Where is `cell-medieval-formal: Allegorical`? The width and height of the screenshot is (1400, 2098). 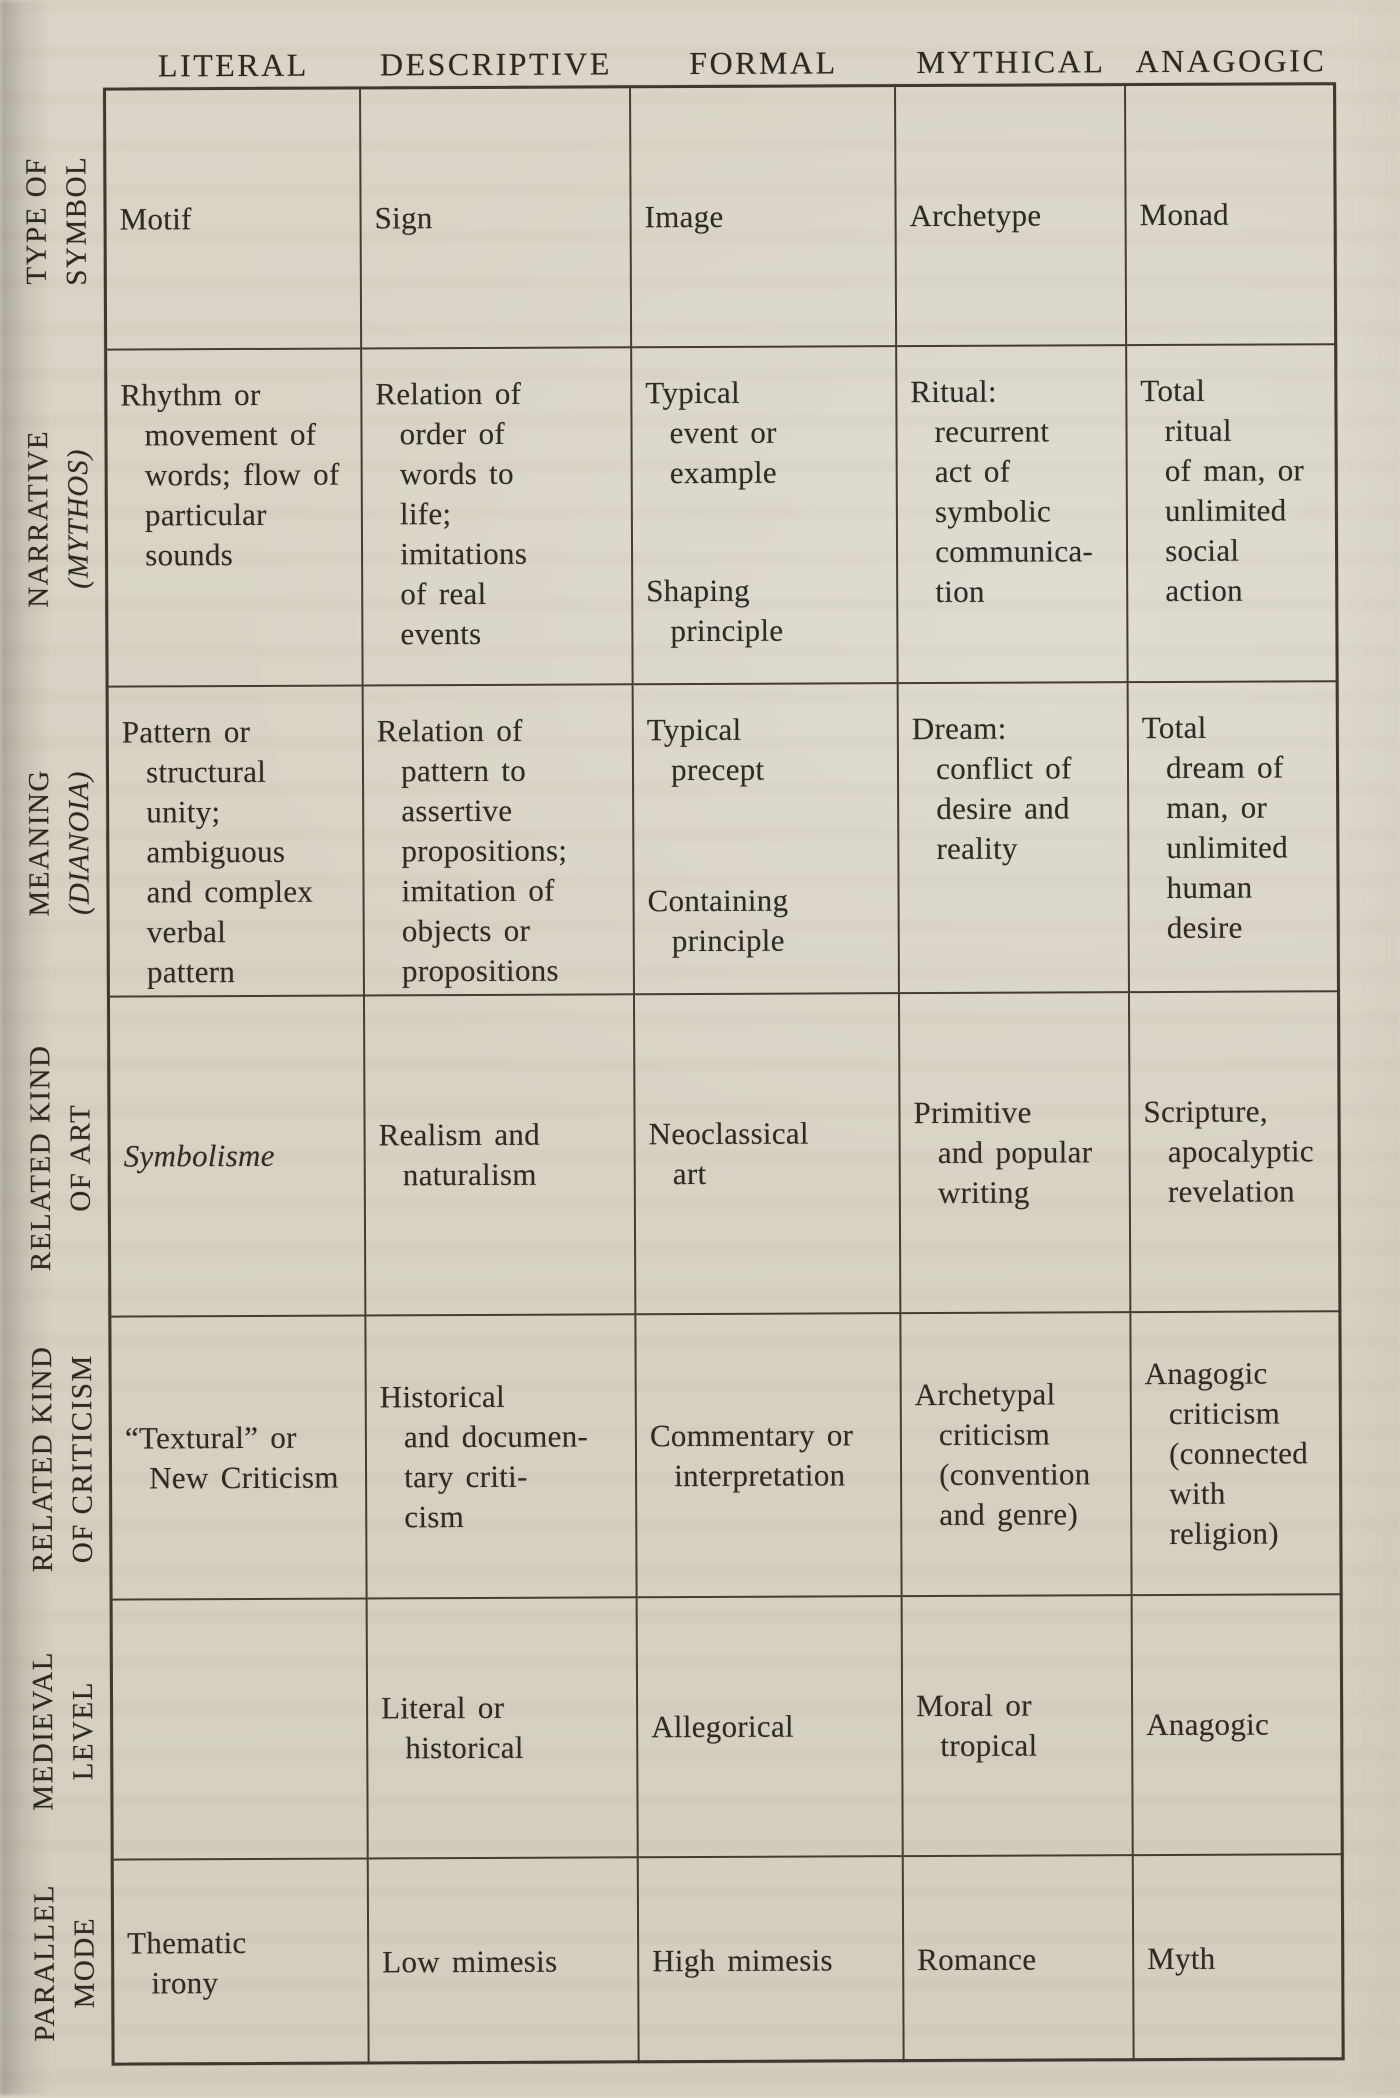 cell-medieval-formal: Allegorical is located at coordinates (770, 1728).